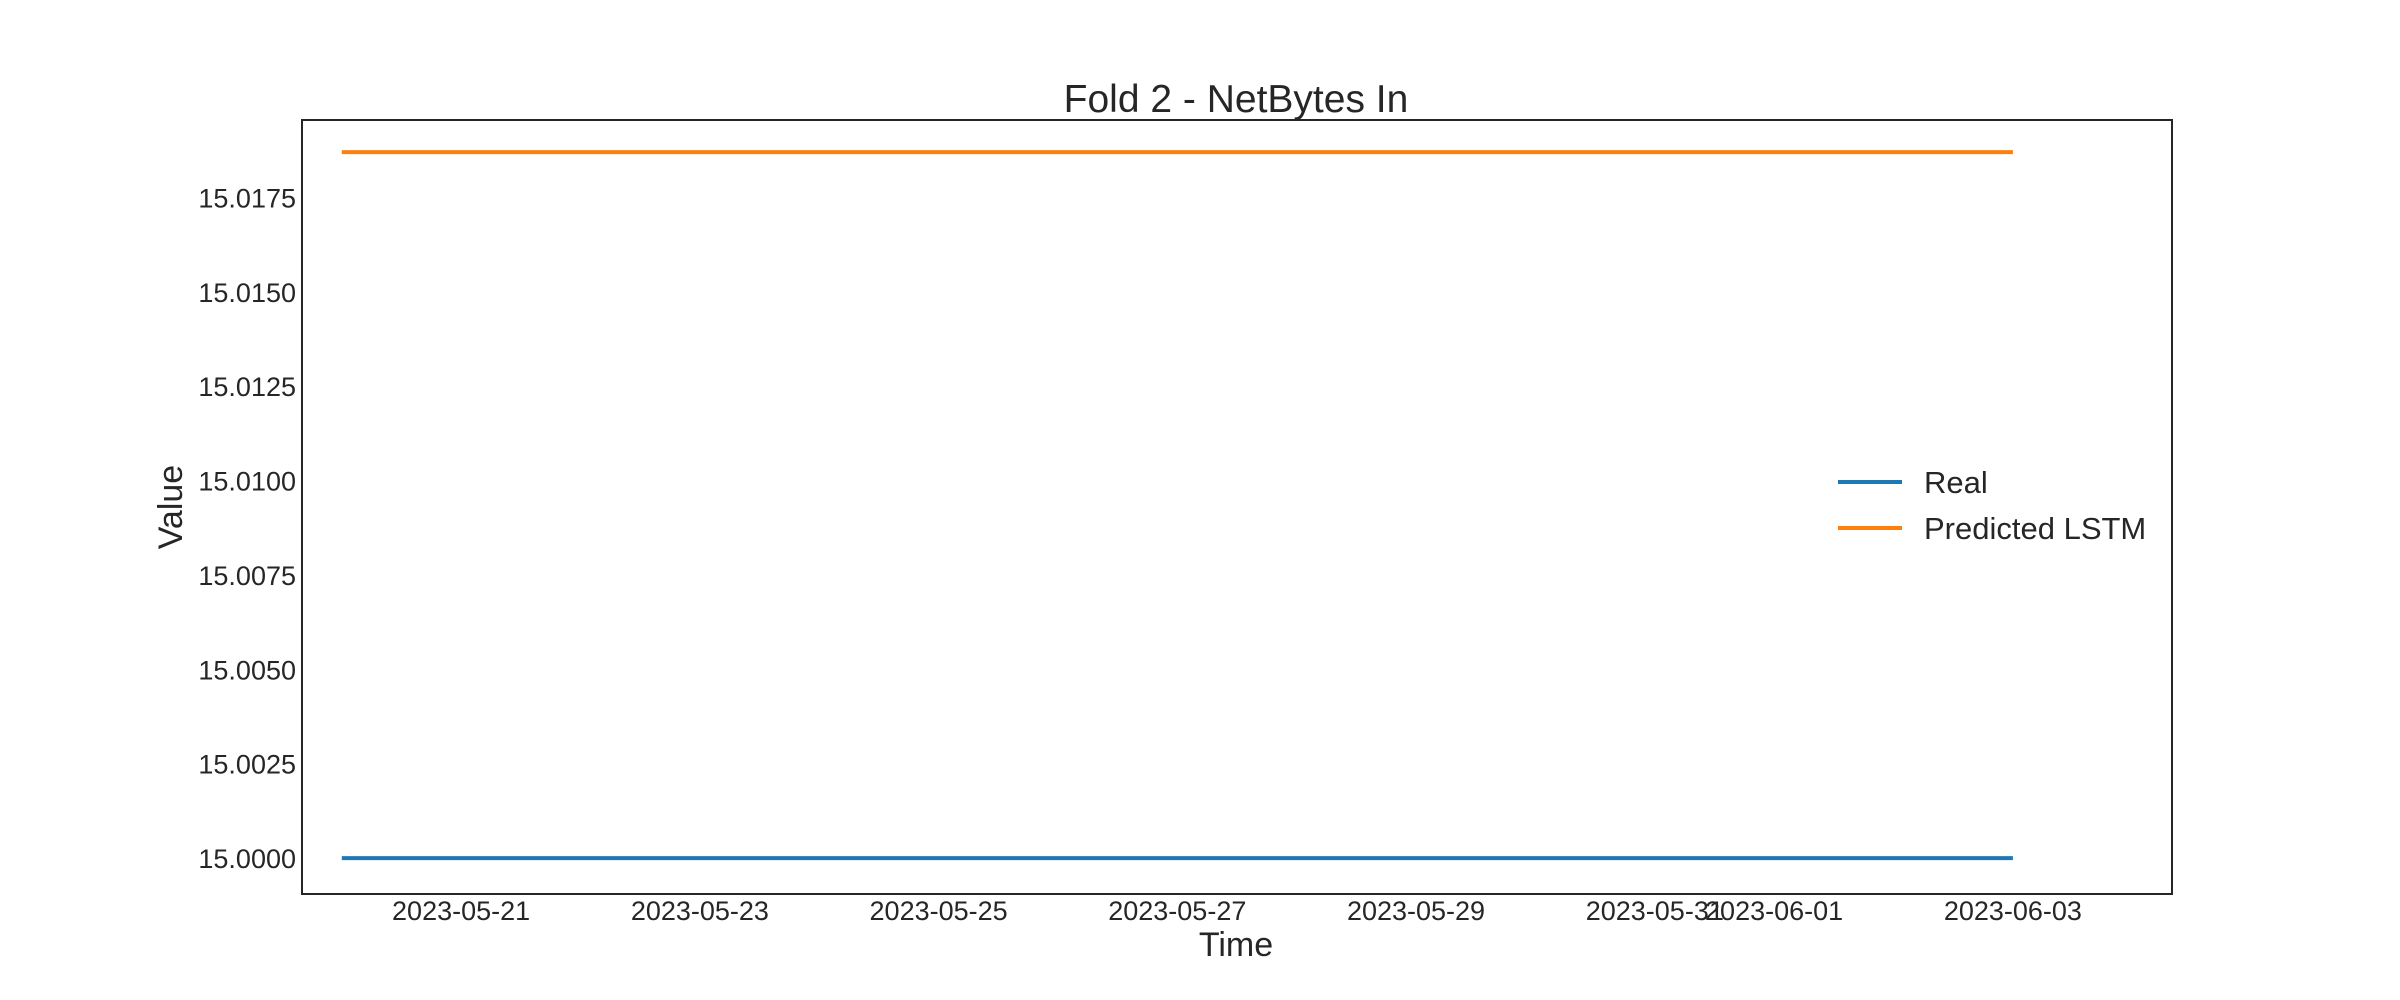 This screenshot has height=1000, width=2400. Describe the element at coordinates (461, 911) in the screenshot. I see `x-tick-label: 2023-05-21` at that location.